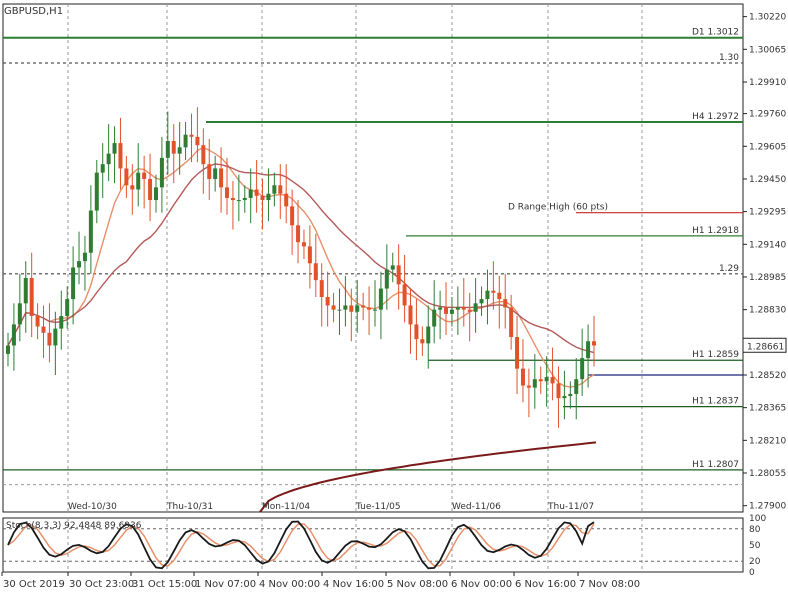 The image size is (788, 596). I want to click on price-tick-label: 1.28055, so click(767, 474).